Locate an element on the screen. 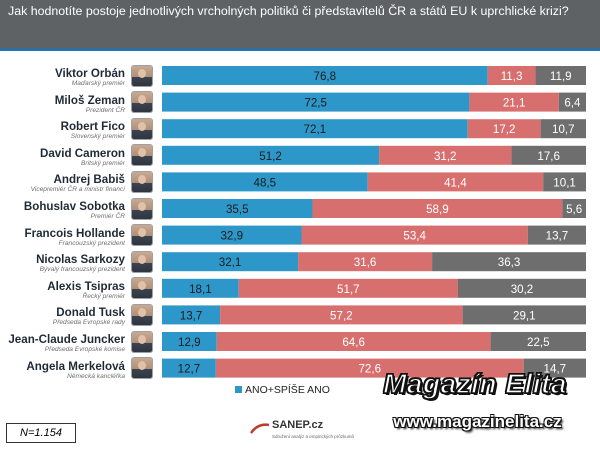 This screenshot has height=450, width=600. bar-na-donald-tusk is located at coordinates (524, 315).